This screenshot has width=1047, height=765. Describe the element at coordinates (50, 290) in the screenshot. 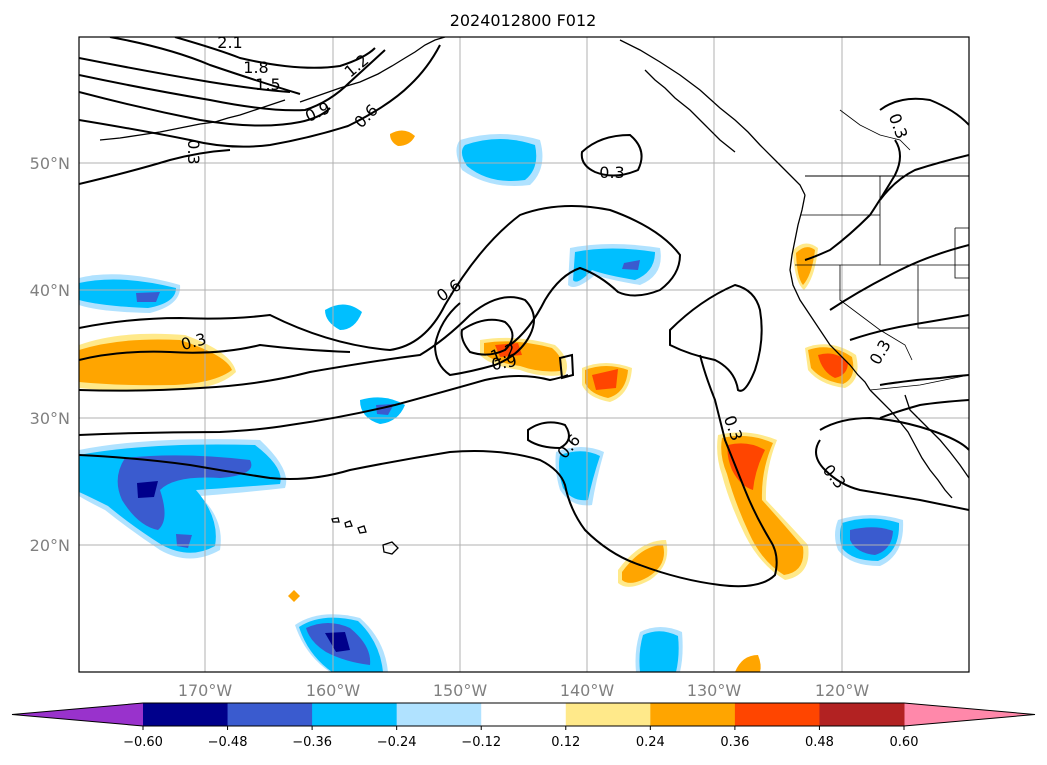

I see `lat-label: 40°N` at that location.